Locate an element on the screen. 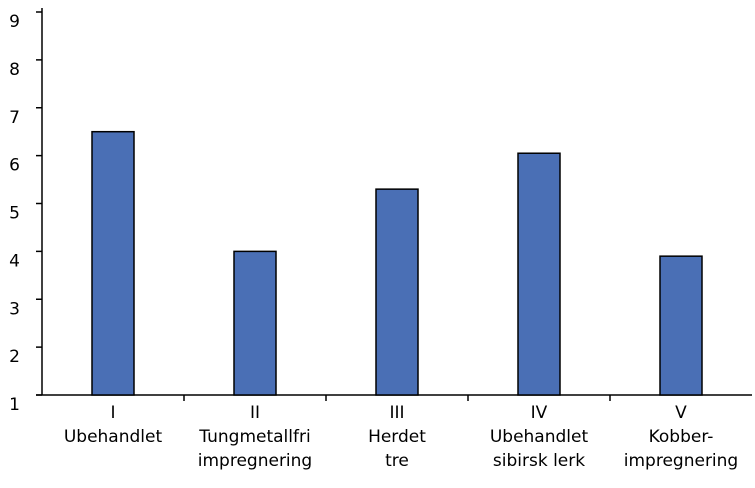 Image resolution: width=755 pixels, height=488 pixels. x-tick-label: sibirsk lerk is located at coordinates (539, 461).